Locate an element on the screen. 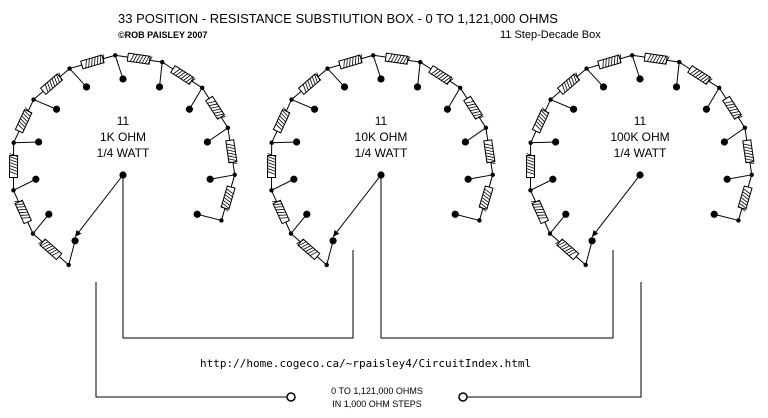 Image resolution: width=768 pixels, height=418 pixels. output-terminal-left is located at coordinates (291, 397).